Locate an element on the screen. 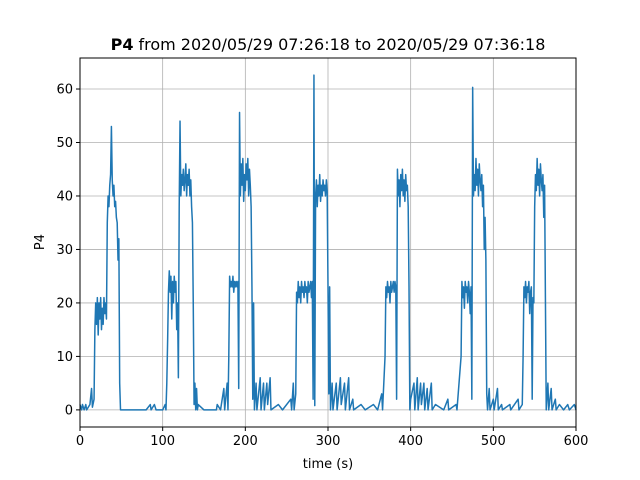 The height and width of the screenshot is (480, 640). y-tick-label: 40 is located at coordinates (64, 196).